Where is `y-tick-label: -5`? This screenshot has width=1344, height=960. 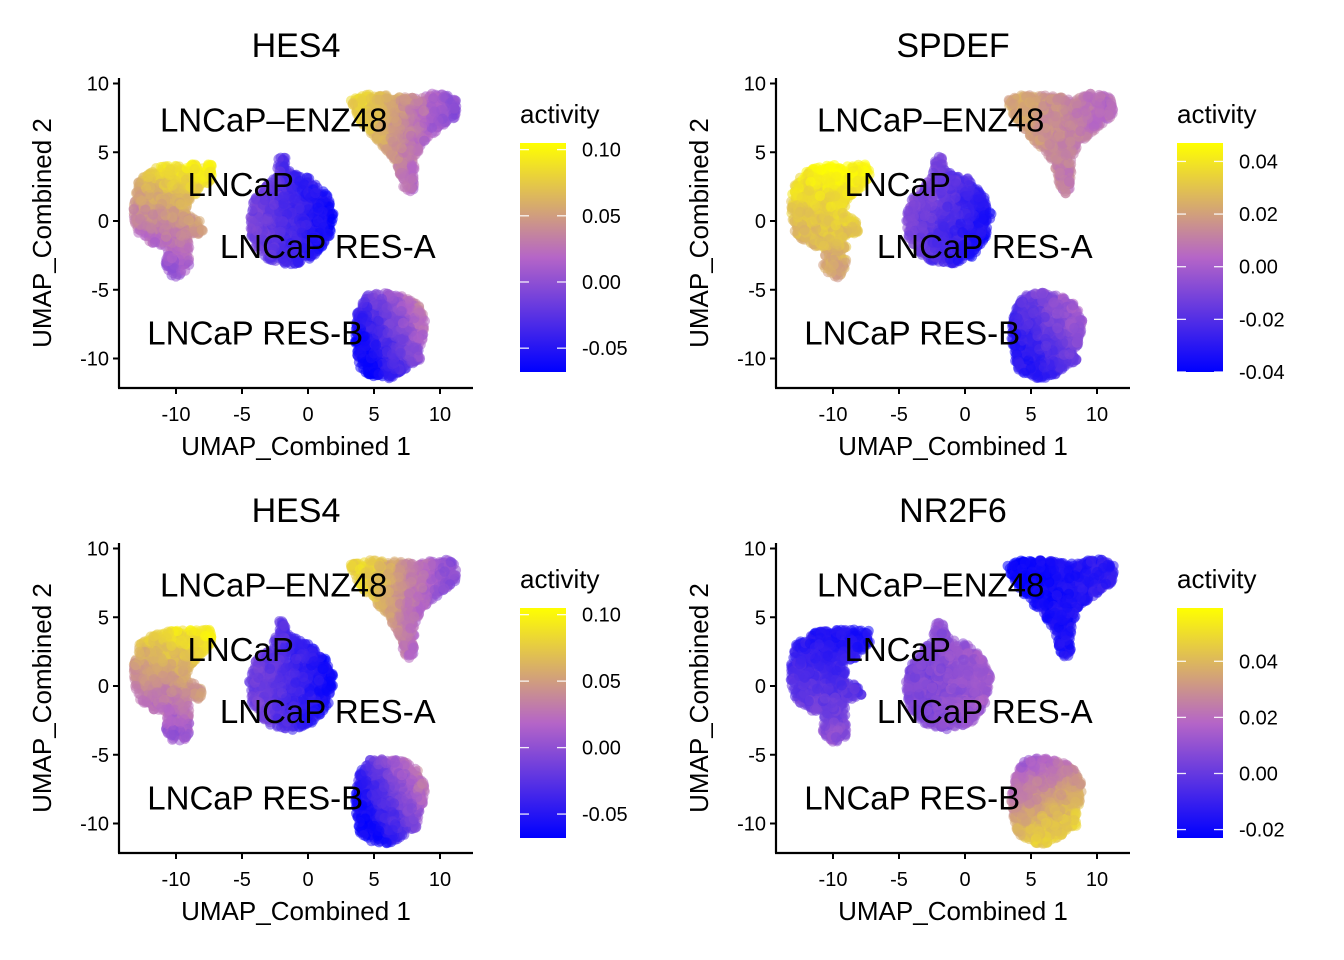 y-tick-label: -5 is located at coordinates (100, 291).